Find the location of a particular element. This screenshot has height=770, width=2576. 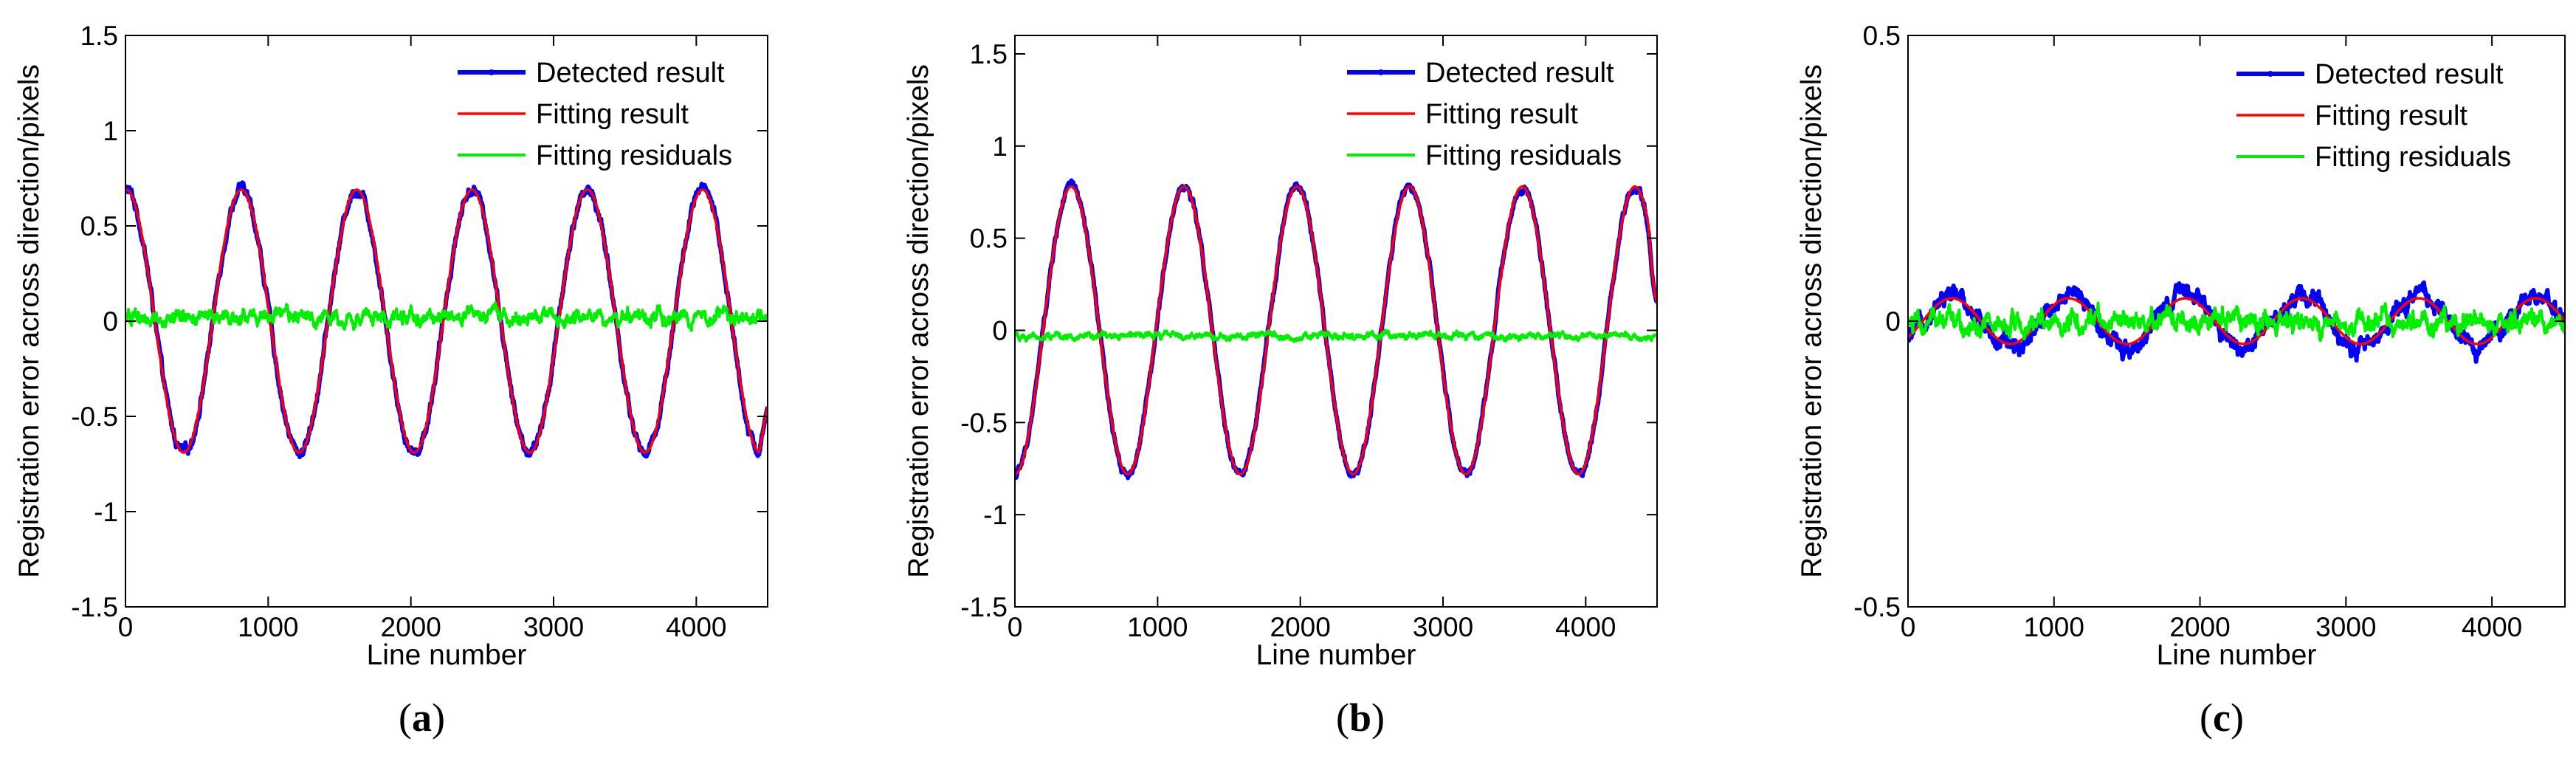

series-line-detected-result is located at coordinates (1336, 329).